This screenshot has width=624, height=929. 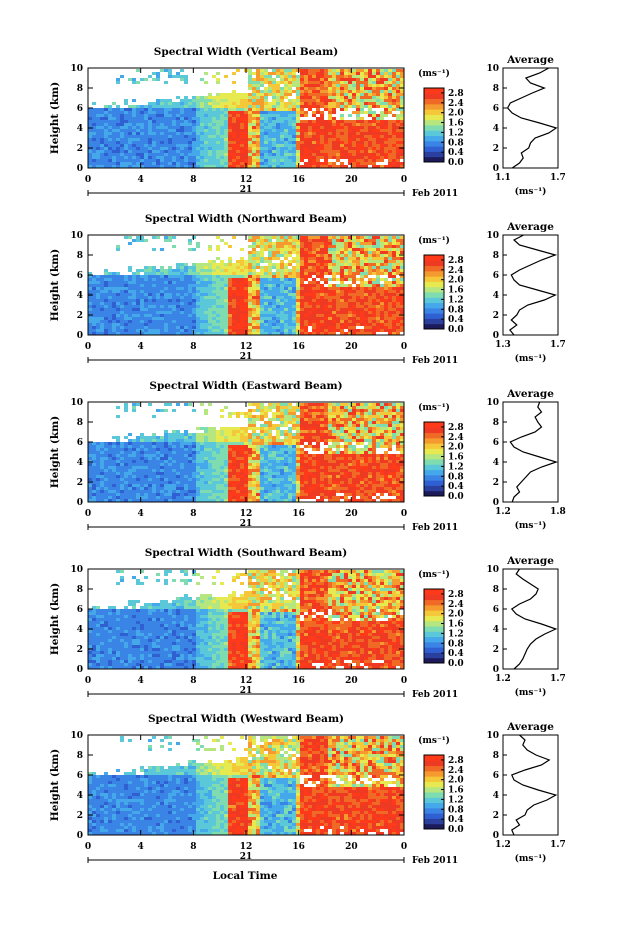 What do you see at coordinates (245, 386) in the screenshot?
I see `panel-title: Spectral Width (Eastward Beam)` at bounding box center [245, 386].